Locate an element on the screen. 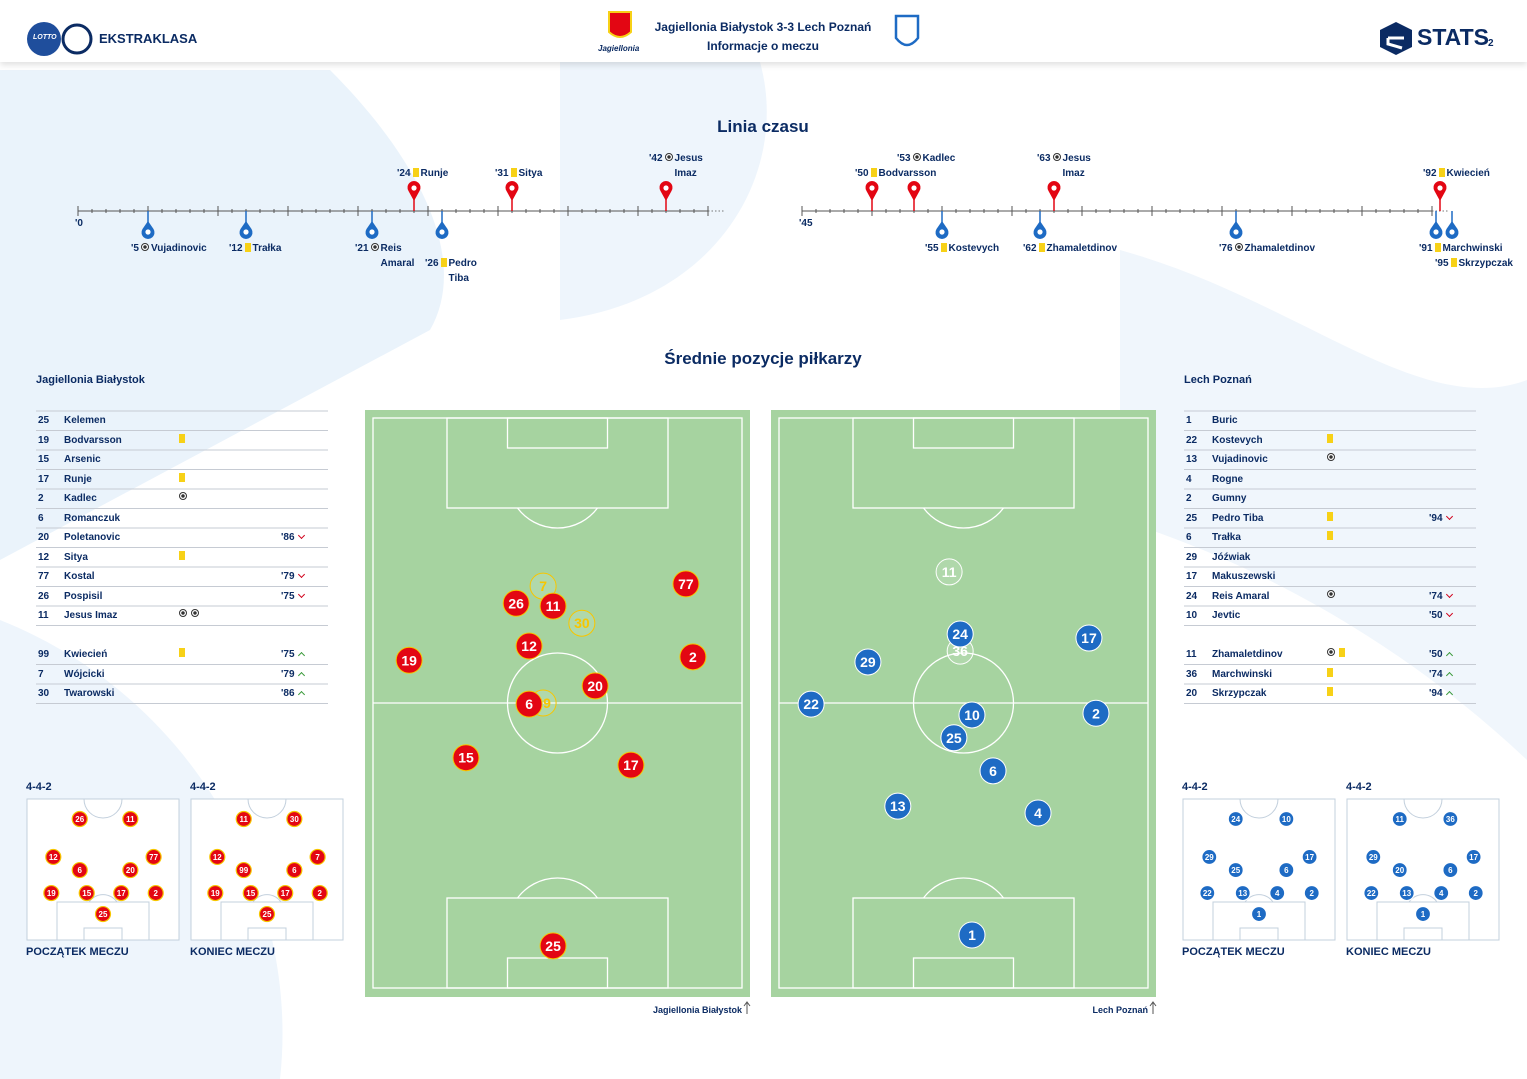 The width and height of the screenshot is (1527, 1079). event-label: '76 Zhamaletdinov is located at coordinates (1267, 248).